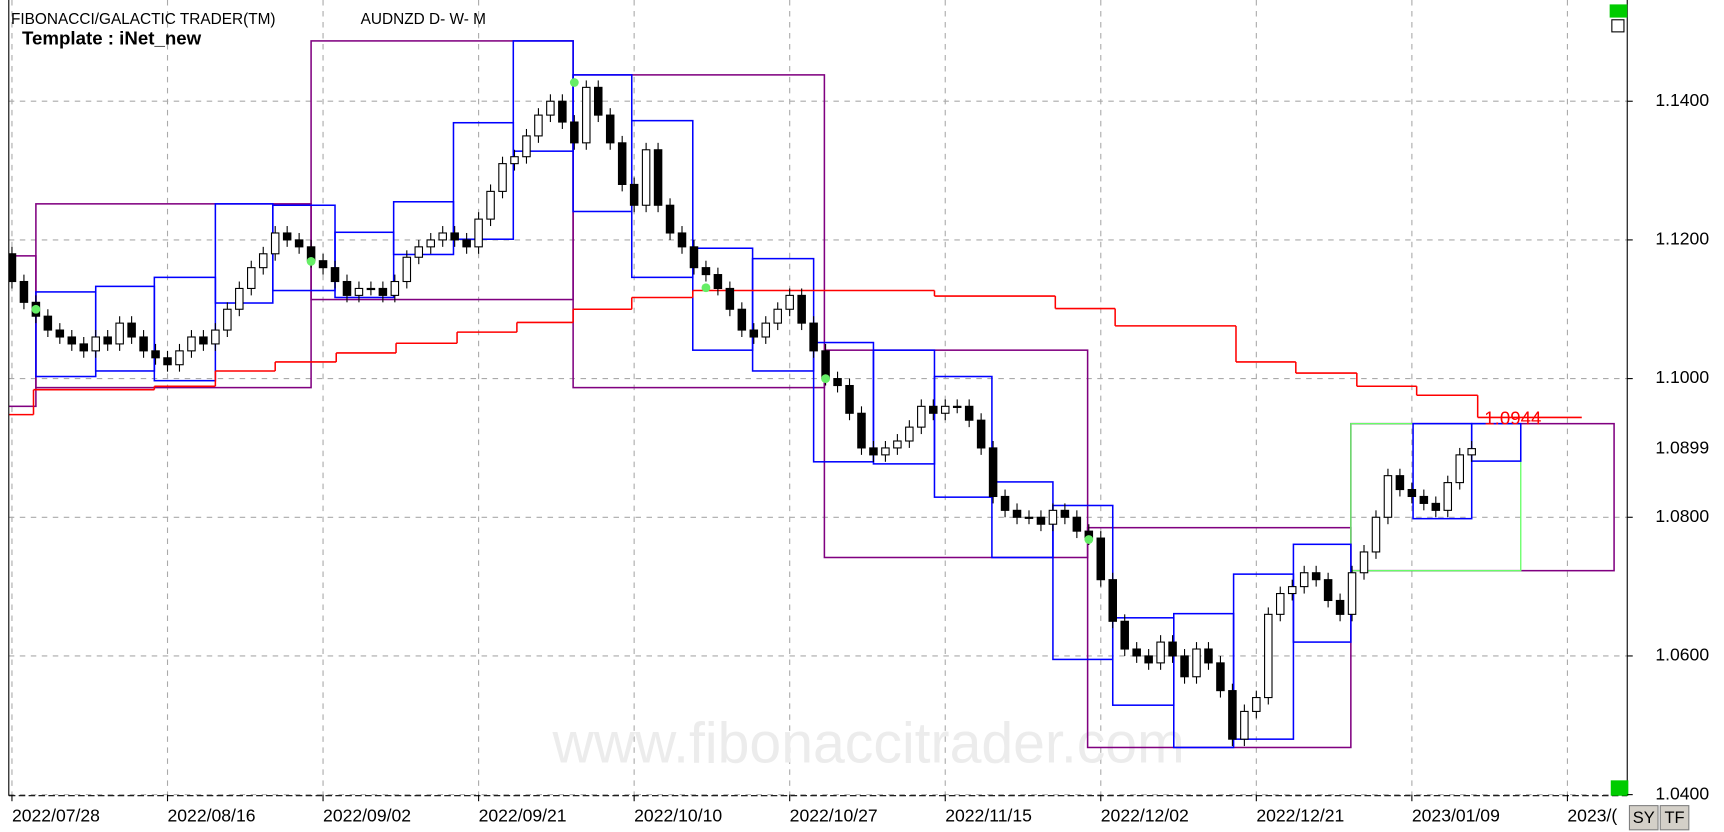  I want to click on x-tick-label: 2022/07/28, so click(56, 815).